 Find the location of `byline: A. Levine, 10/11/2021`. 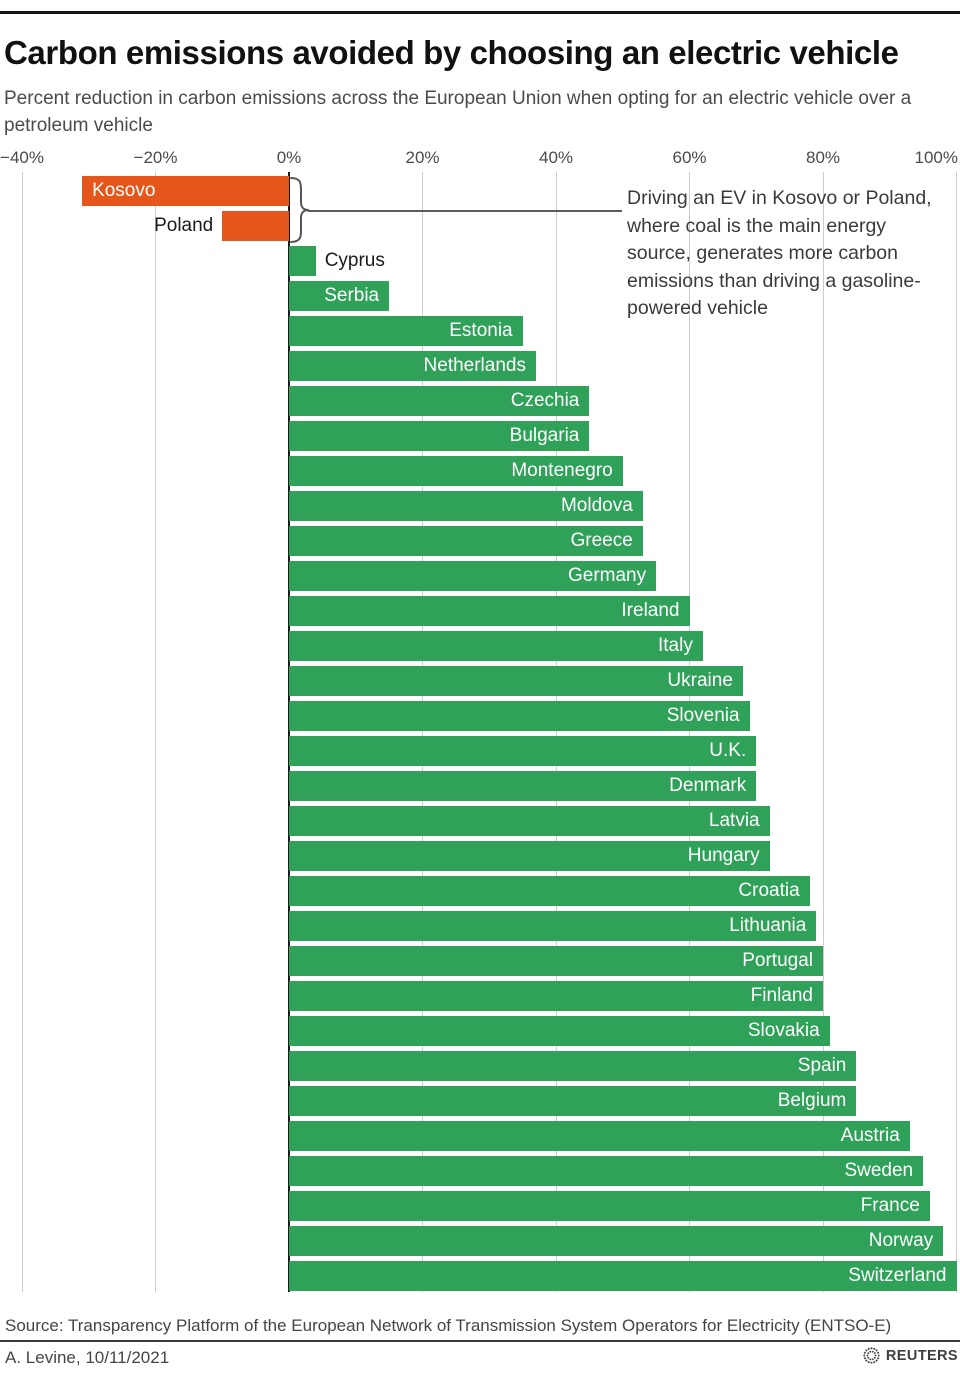

byline: A. Levine, 10/11/2021 is located at coordinates (87, 1357).